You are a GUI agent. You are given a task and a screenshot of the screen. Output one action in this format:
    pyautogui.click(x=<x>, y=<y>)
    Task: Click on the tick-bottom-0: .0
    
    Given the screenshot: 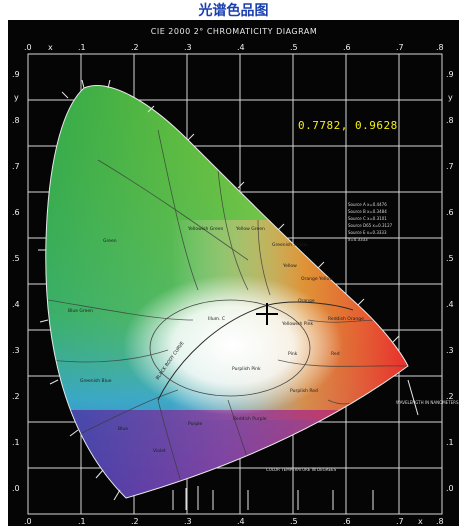 What is the action you would take?
    pyautogui.click(x=28, y=521)
    